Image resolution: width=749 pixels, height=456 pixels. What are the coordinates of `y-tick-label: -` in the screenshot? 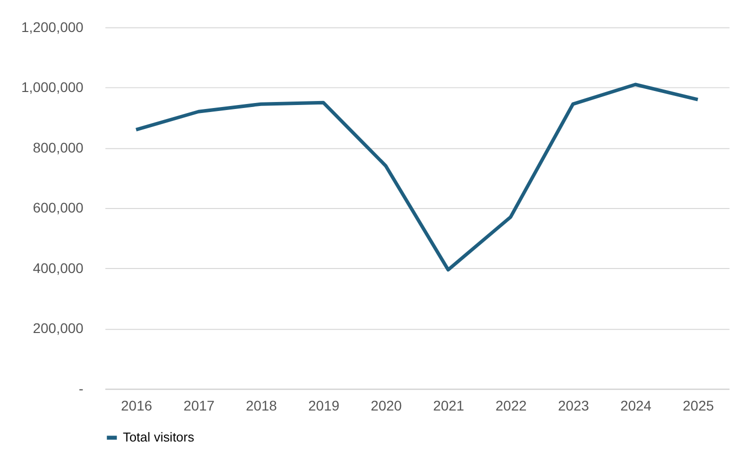 It's located at (81, 388).